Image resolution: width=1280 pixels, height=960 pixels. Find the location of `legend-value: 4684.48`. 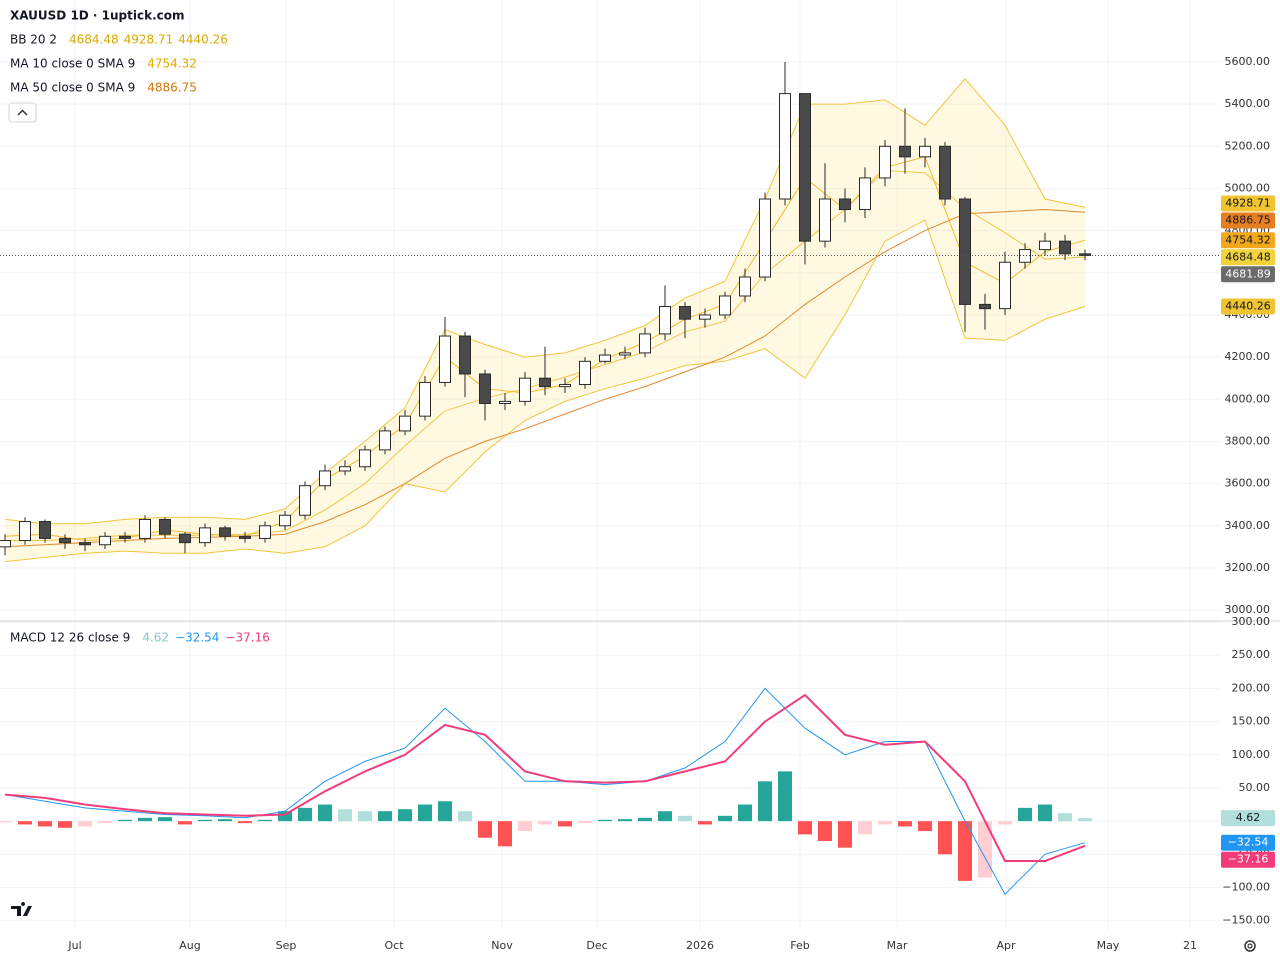

legend-value: 4684.48 is located at coordinates (94, 40).